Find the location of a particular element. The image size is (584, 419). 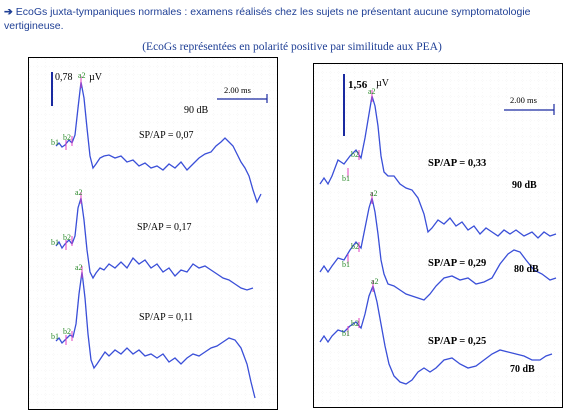

intensity-label-2: 80 dB is located at coordinates (526, 269).